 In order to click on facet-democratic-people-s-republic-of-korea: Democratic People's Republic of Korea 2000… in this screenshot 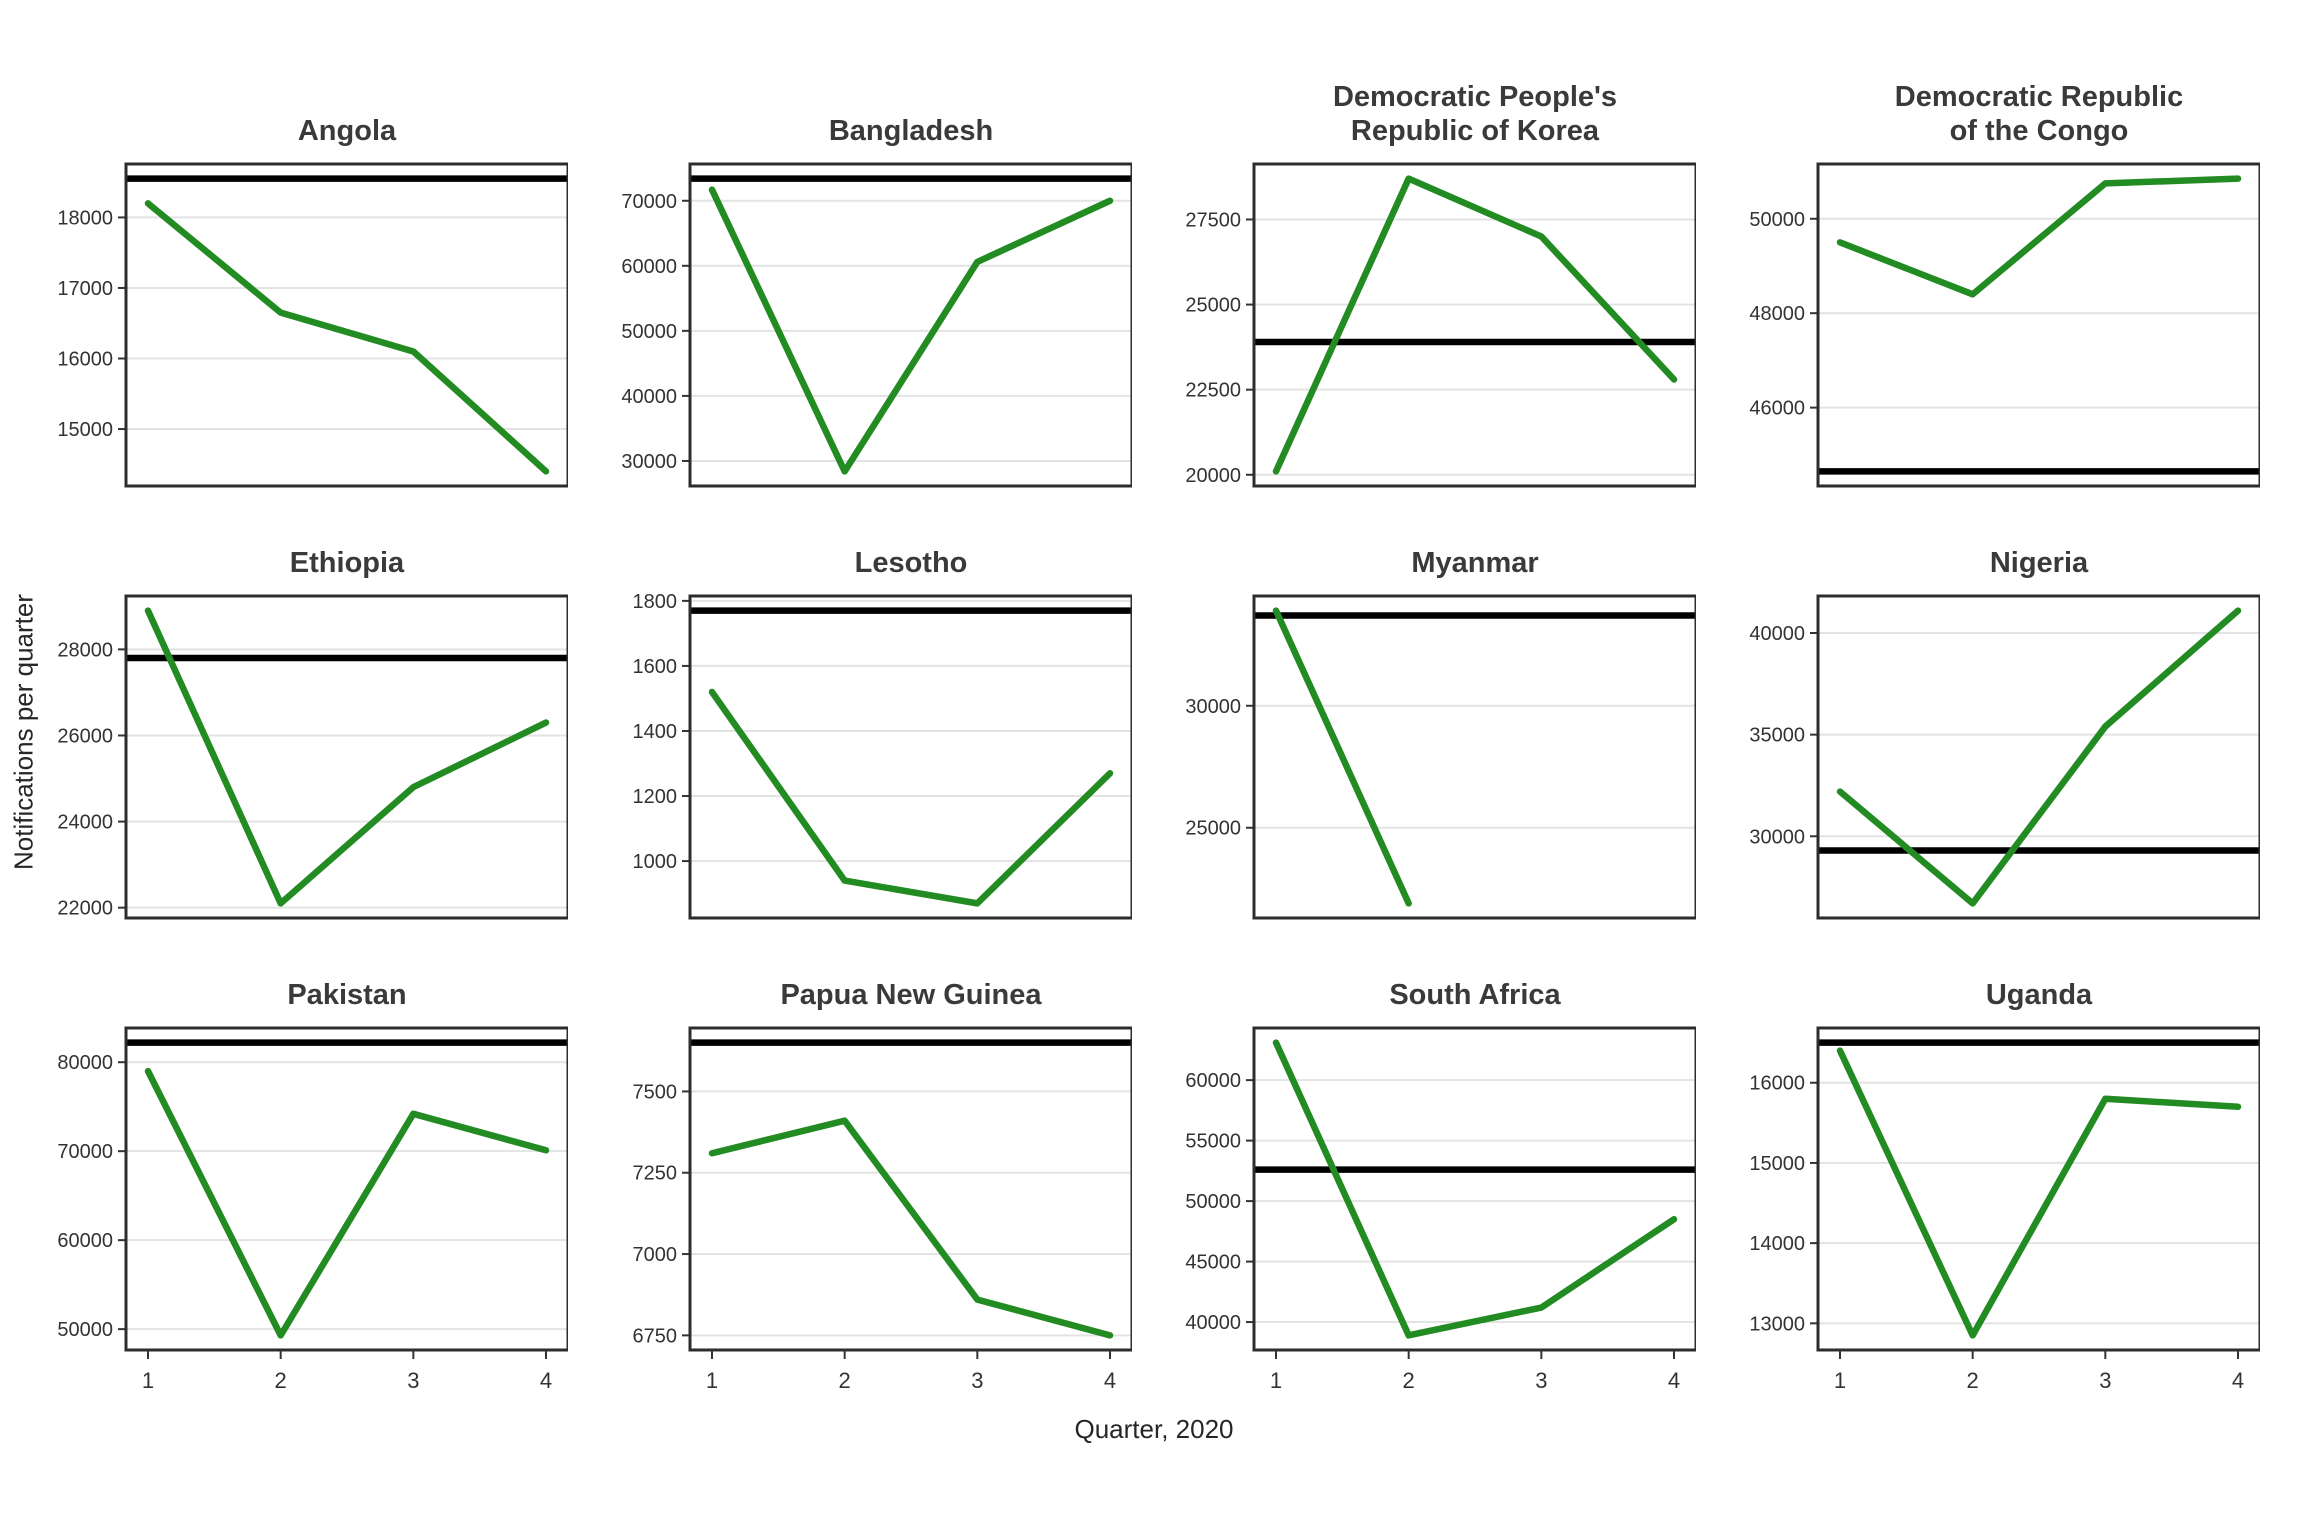, I will do `click(1436, 281)`.